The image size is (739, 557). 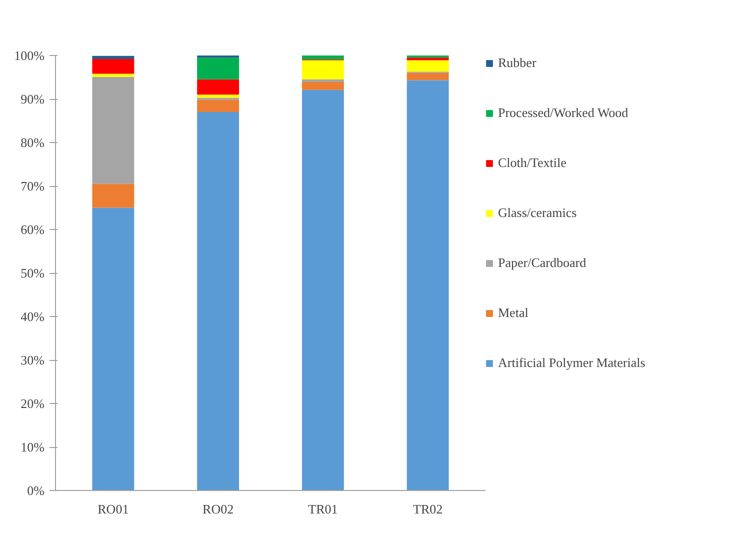 What do you see at coordinates (32, 447) in the screenshot?
I see `y-tick-label: 10%` at bounding box center [32, 447].